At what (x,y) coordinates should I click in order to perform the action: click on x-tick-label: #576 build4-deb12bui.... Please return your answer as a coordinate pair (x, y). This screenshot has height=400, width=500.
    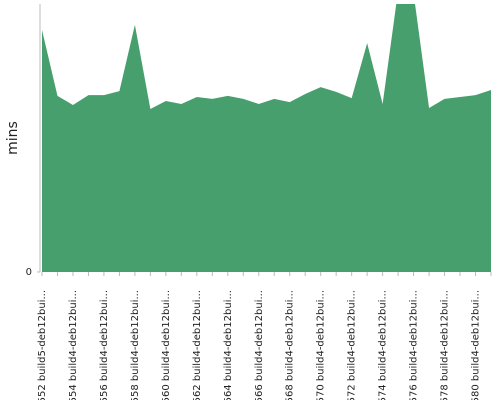
    Looking at the image, I should click on (414, 345).